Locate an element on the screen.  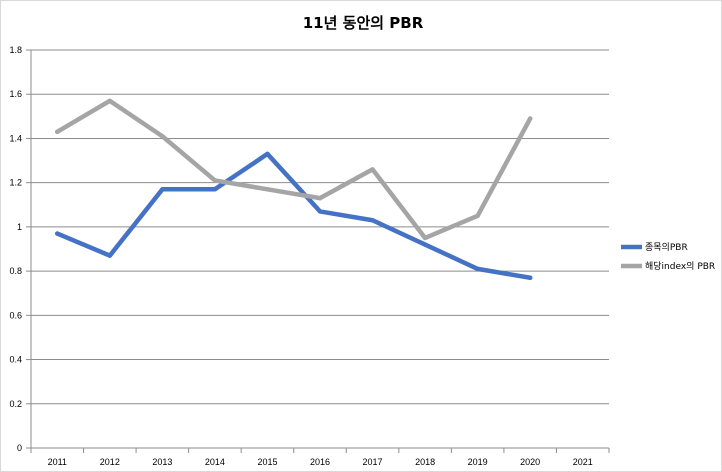
legend: 종목의PBR 해당index의 PBR is located at coordinates (668, 257).